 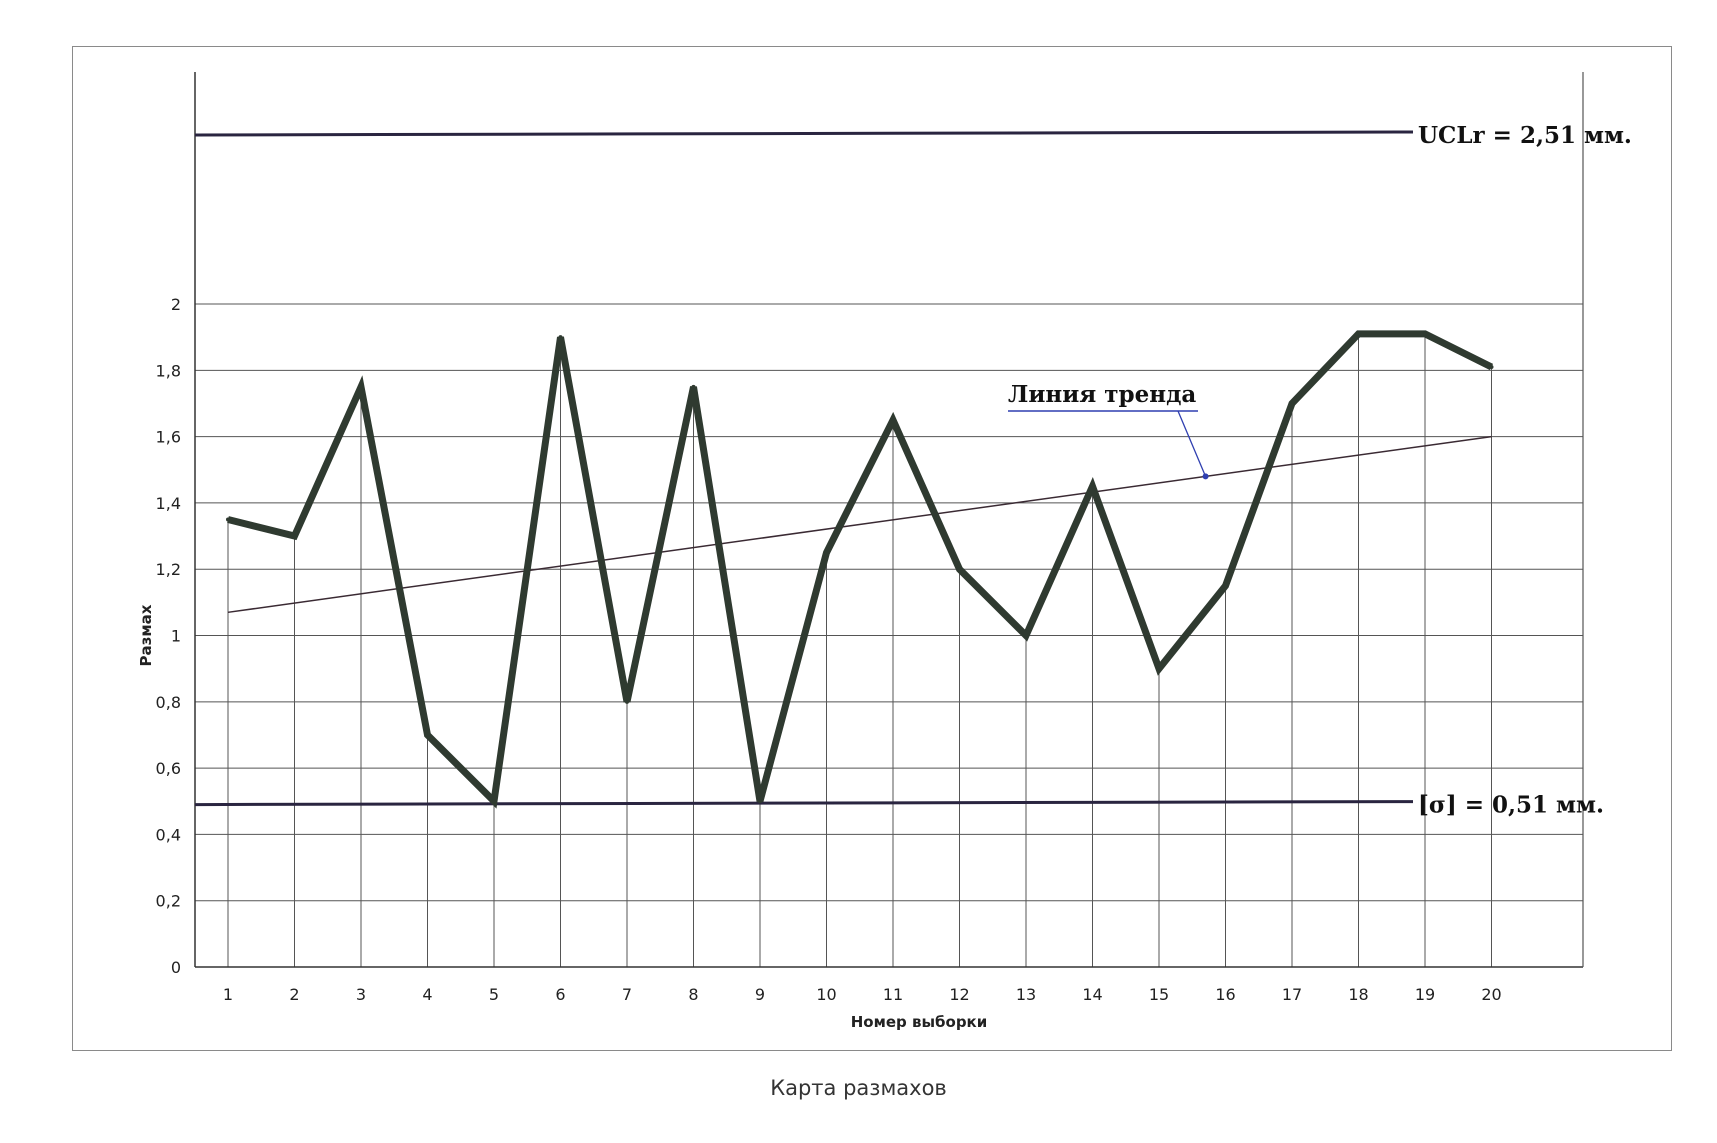 What do you see at coordinates (168, 834) in the screenshot?
I see `y-tick-label-2: 0,4` at bounding box center [168, 834].